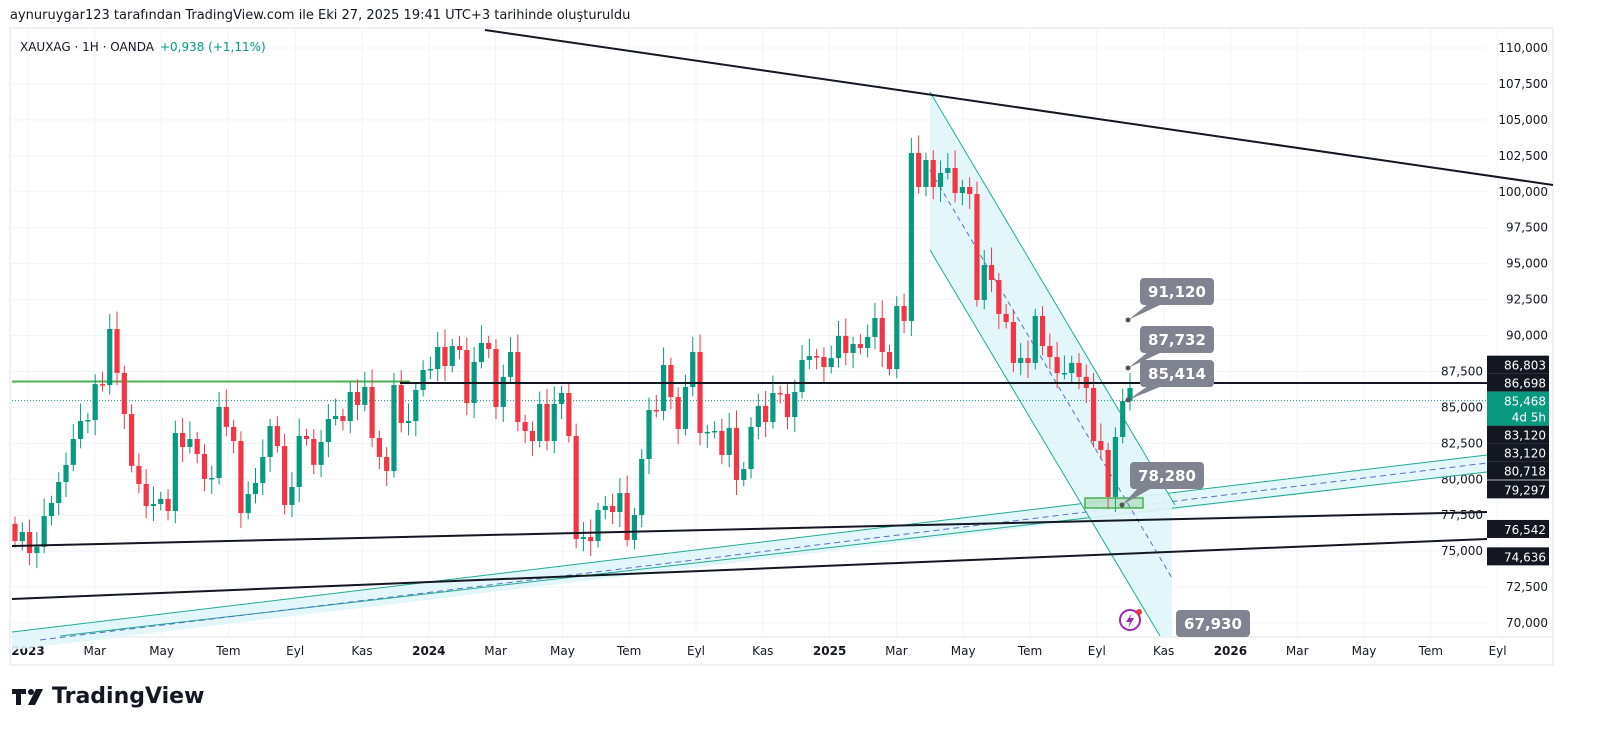  I want to click on descending-trendline, so click(1019, 107).